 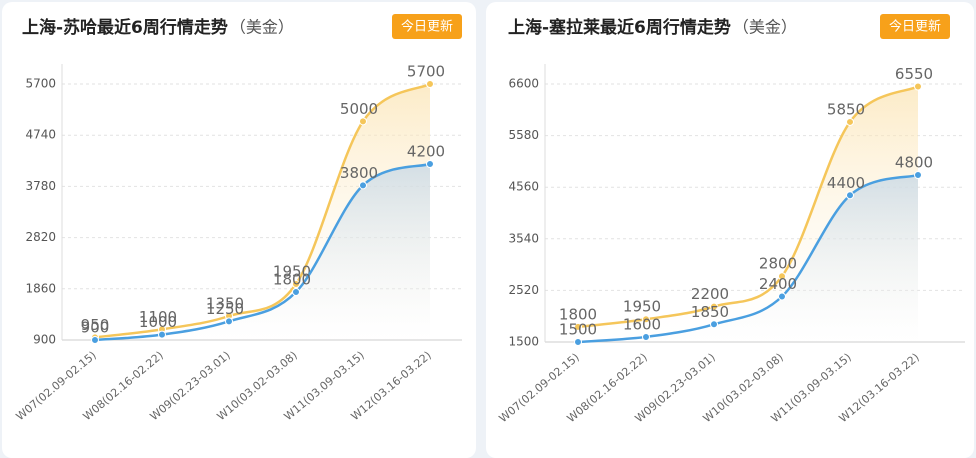 What do you see at coordinates (40, 135) in the screenshot?
I see `y-tick-label: 4740` at bounding box center [40, 135].